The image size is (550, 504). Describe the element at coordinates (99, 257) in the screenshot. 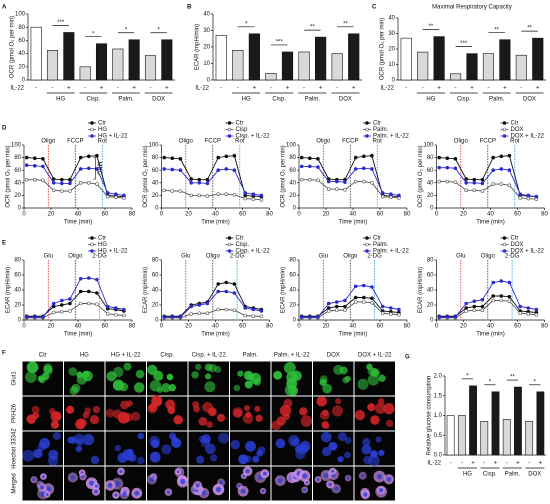

I see `event-label: 2-DG` at that location.